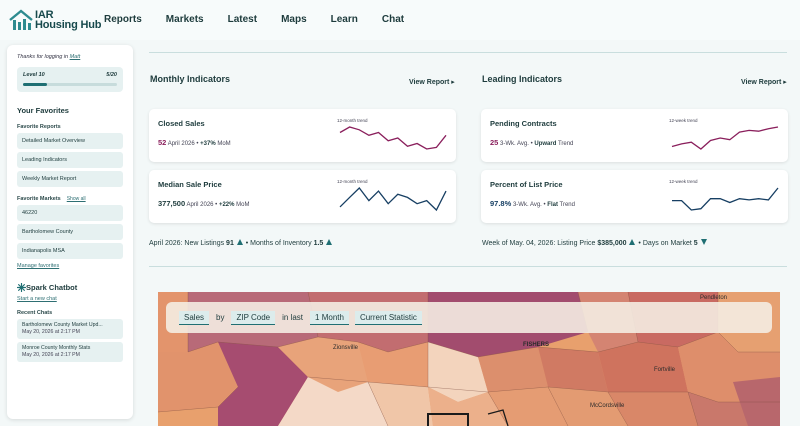 This screenshot has width=800, height=426. Describe the element at coordinates (43, 57) in the screenshot. I see `welcome-prefix: Thanks for logging in` at that location.